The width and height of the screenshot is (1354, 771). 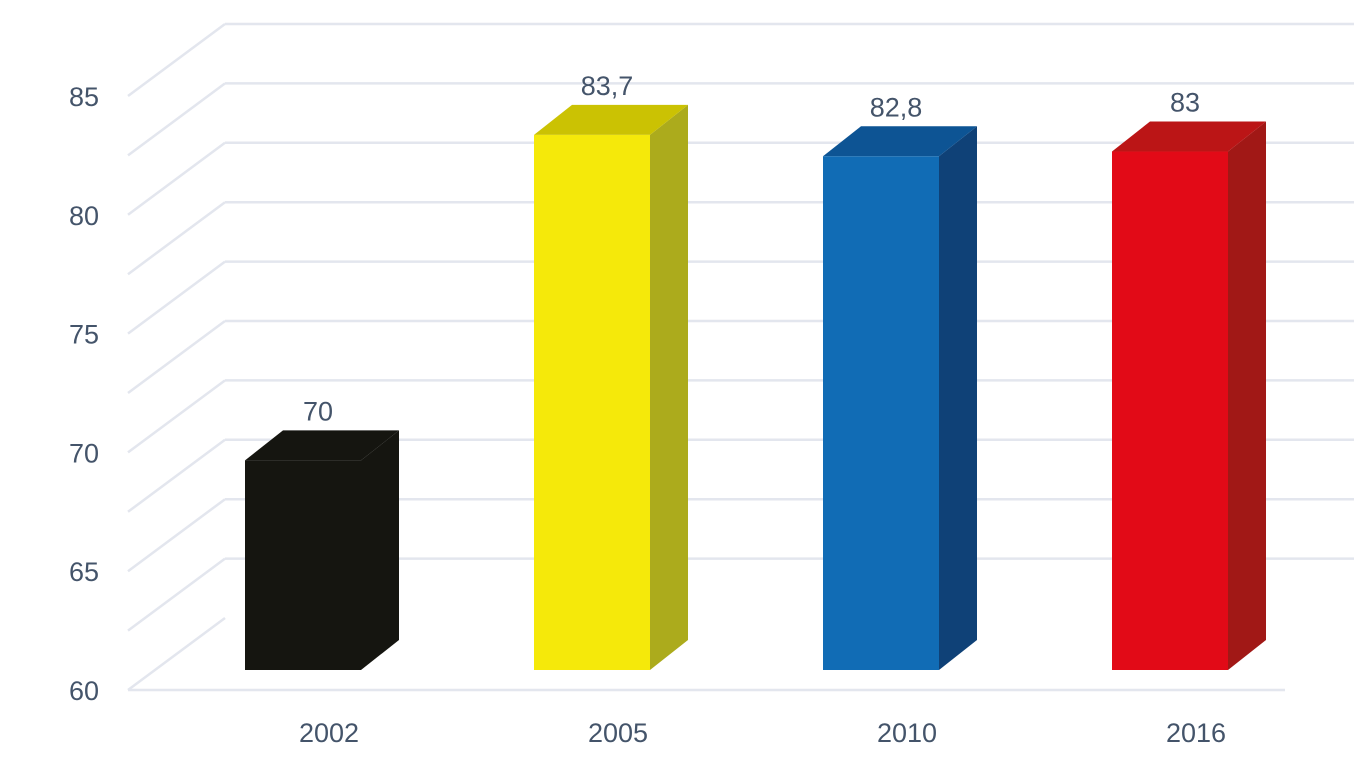 What do you see at coordinates (84, 216) in the screenshot?
I see `y-tick-label-80: 80` at bounding box center [84, 216].